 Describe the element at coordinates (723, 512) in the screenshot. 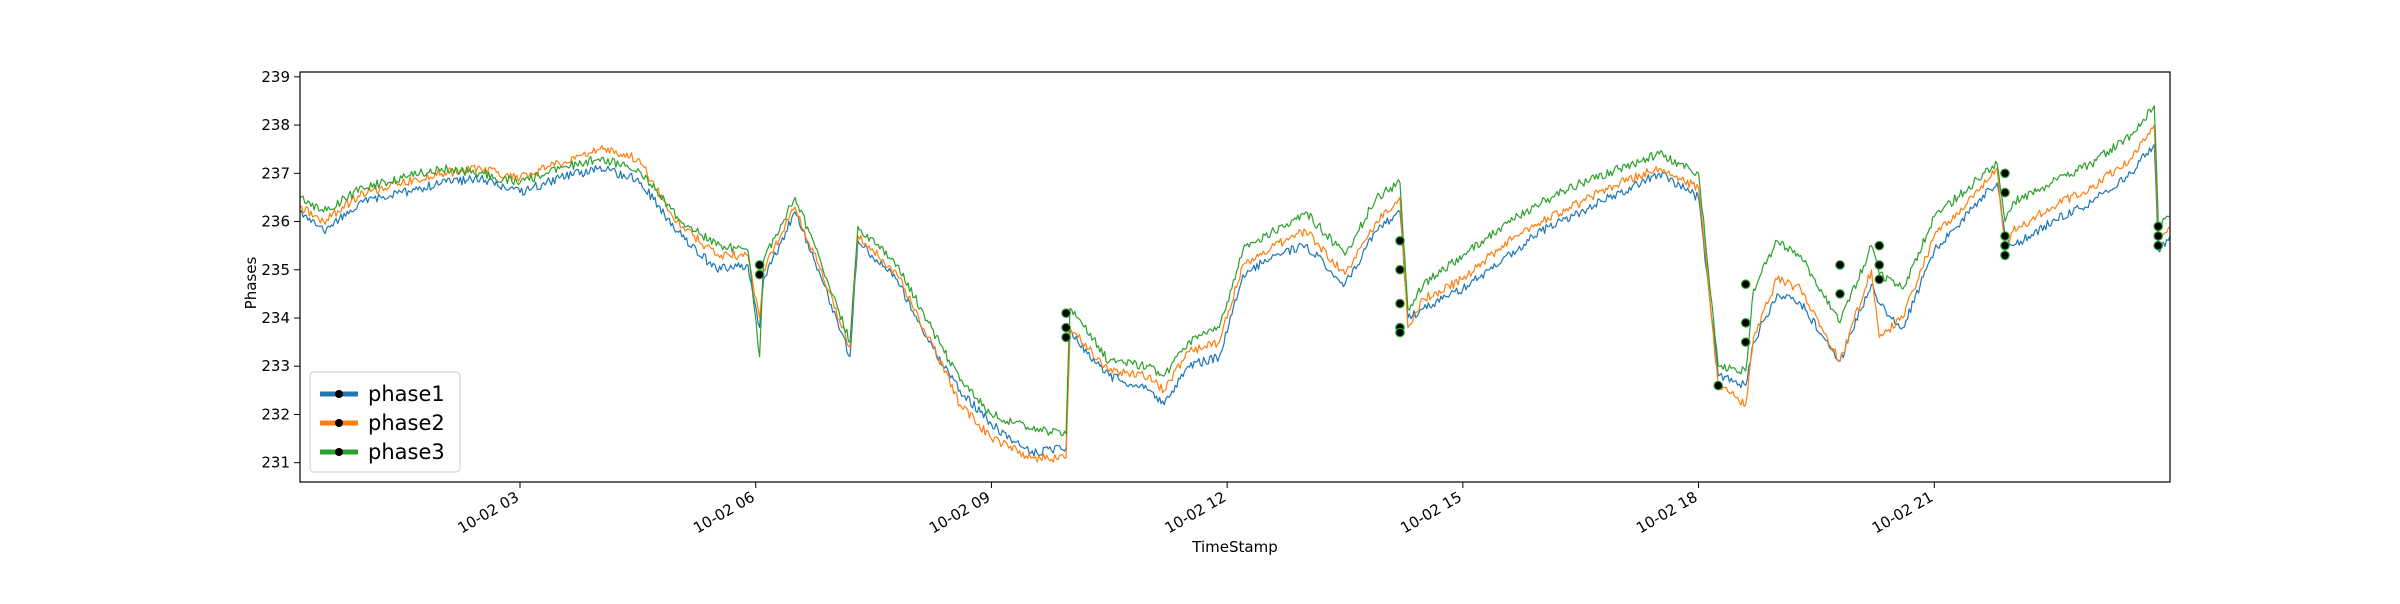

I see `x-tick-label: 10-02 06` at that location.